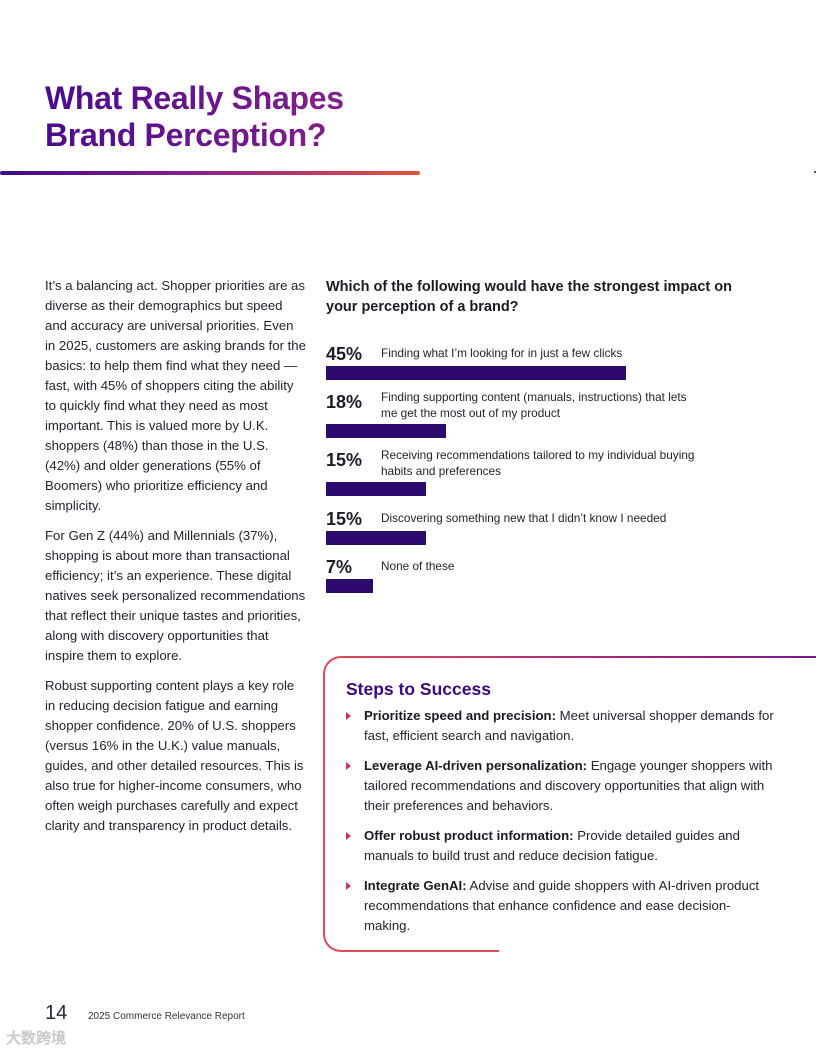 Image resolution: width=816 pixels, height=1056 pixels. I want to click on report-name: 2025 Commerce Relevance Report, so click(166, 1016).